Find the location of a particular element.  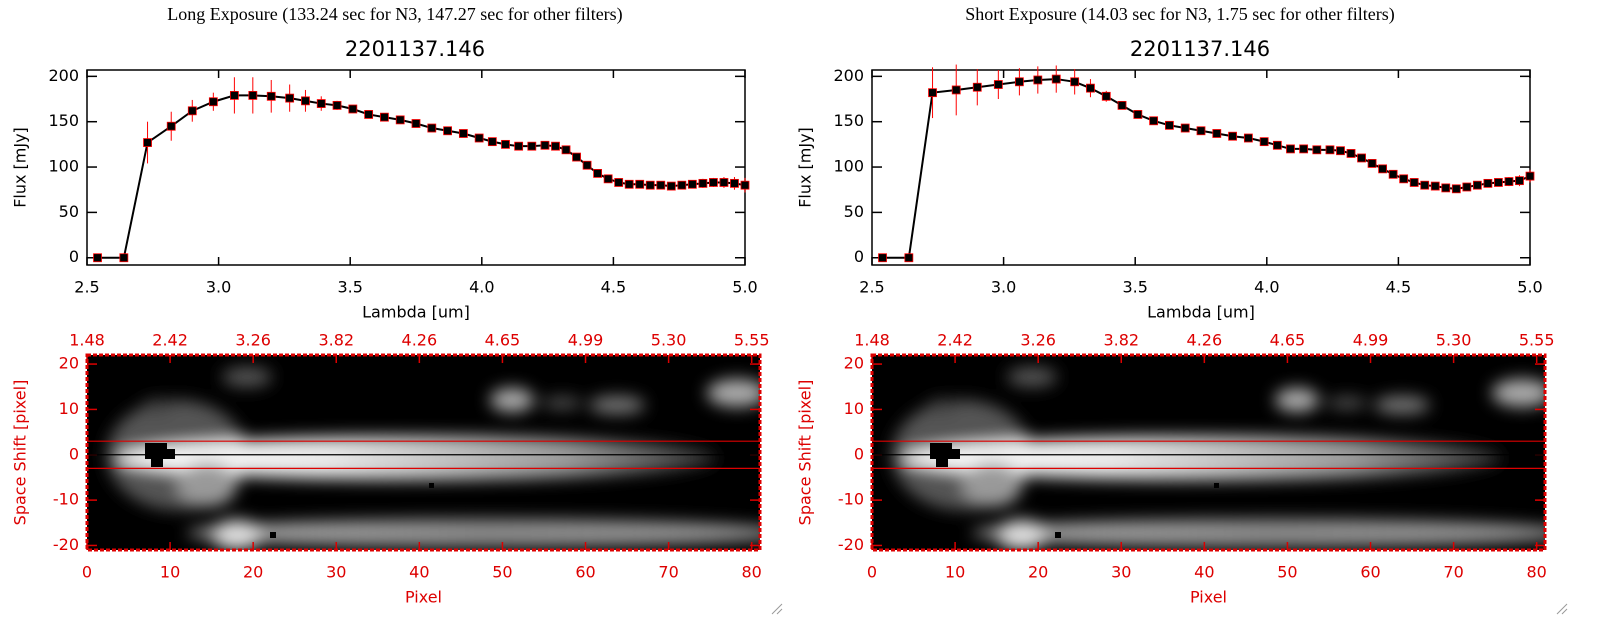

plot-frame is located at coordinates (416, 167).